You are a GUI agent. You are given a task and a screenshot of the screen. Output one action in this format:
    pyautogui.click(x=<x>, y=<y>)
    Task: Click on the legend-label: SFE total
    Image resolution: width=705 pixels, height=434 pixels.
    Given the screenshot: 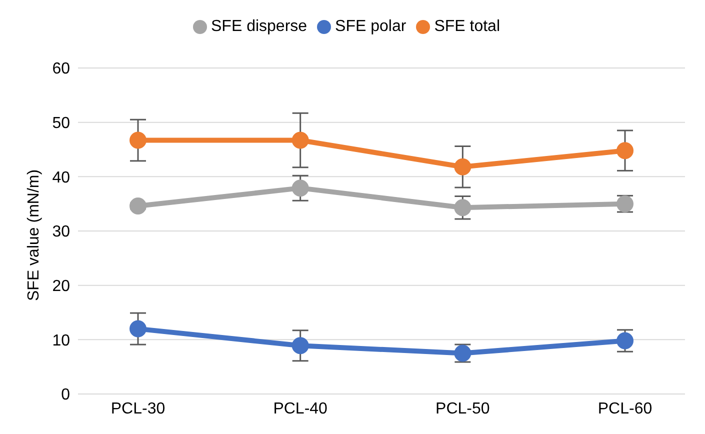 What is the action you would take?
    pyautogui.click(x=467, y=26)
    